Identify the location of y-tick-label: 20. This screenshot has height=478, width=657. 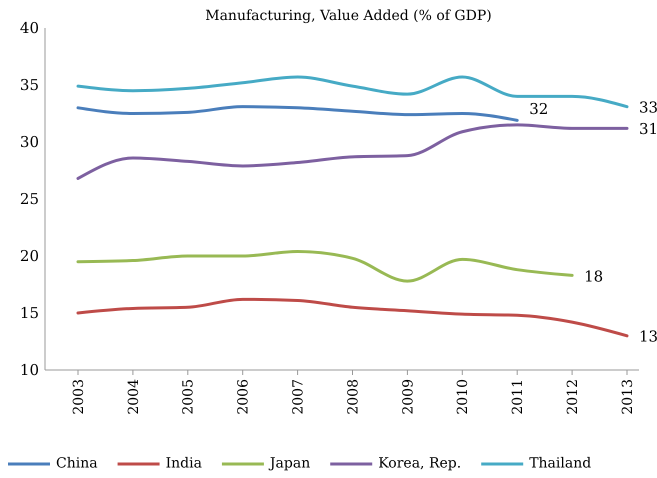
(29, 255).